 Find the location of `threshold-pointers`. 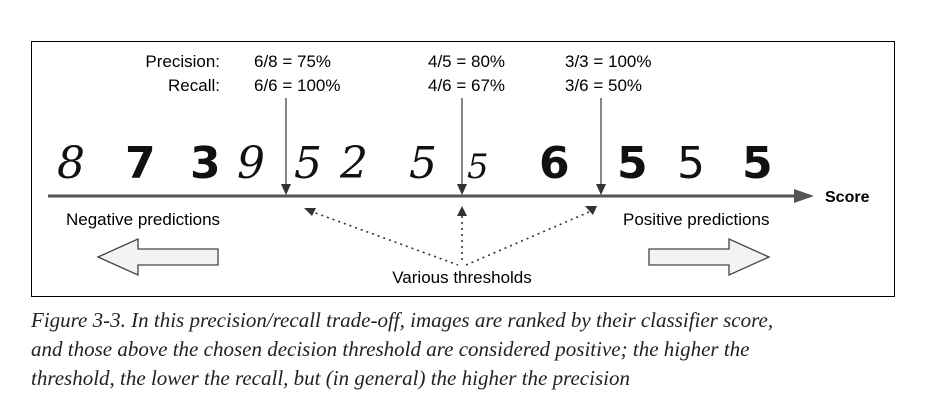

threshold-pointers is located at coordinates (450, 236).